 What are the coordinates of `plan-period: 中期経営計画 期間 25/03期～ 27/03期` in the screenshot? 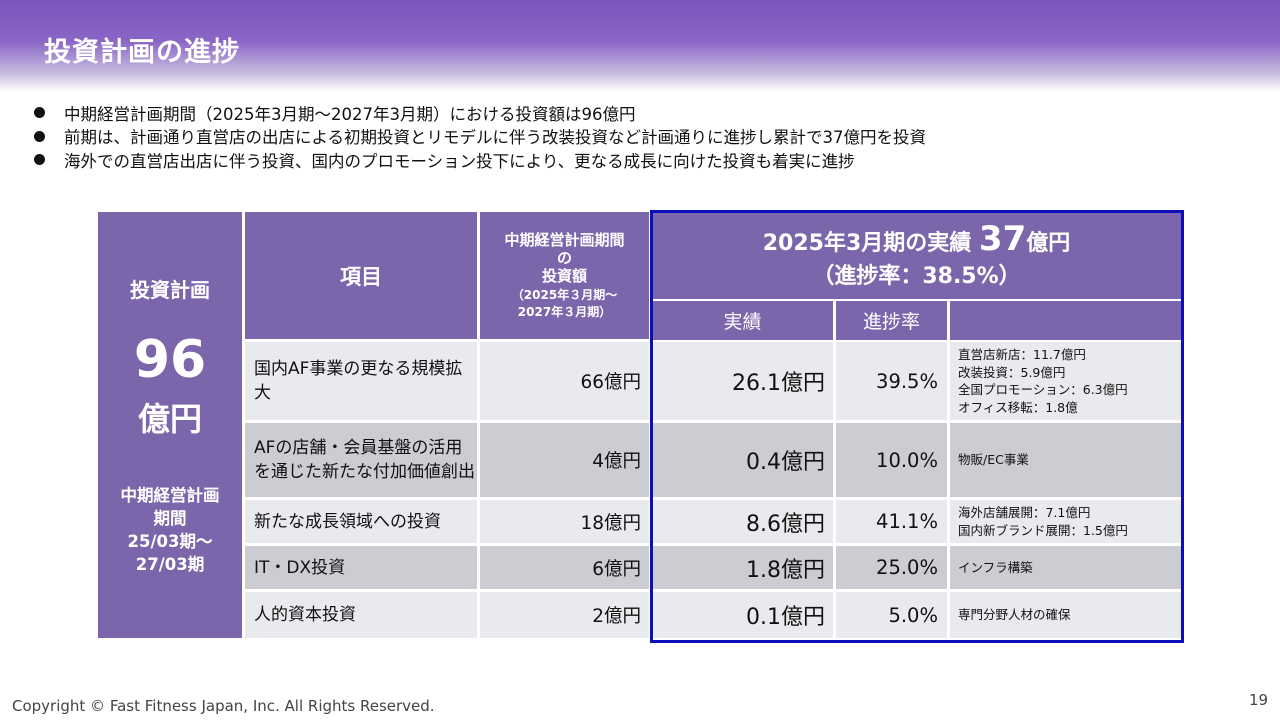 It's located at (170, 530).